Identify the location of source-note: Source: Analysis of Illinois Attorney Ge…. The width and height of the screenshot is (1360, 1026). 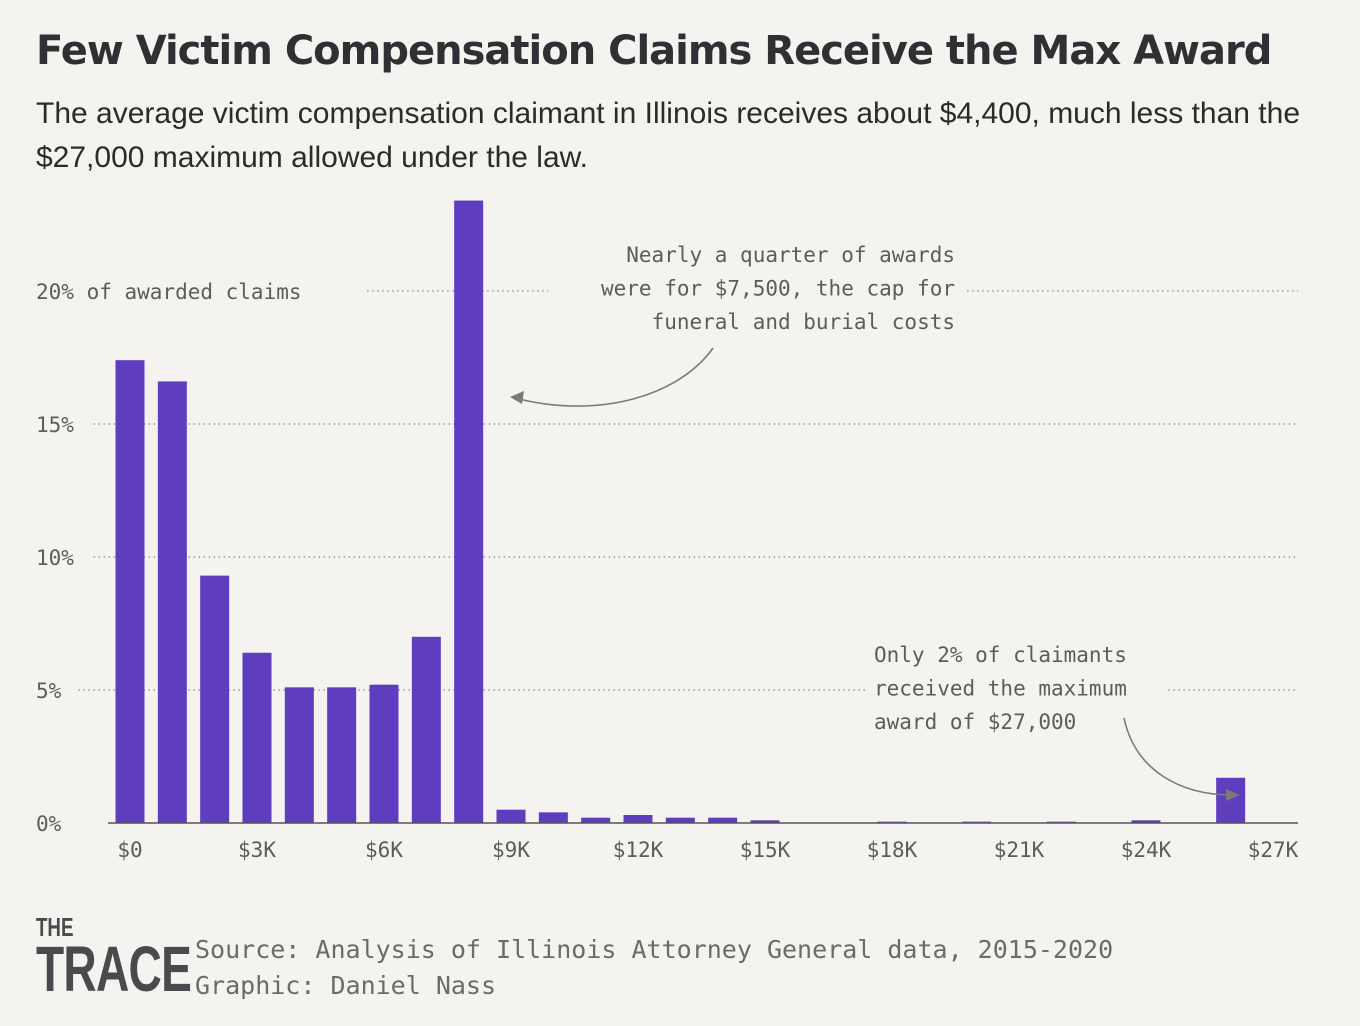
(654, 949).